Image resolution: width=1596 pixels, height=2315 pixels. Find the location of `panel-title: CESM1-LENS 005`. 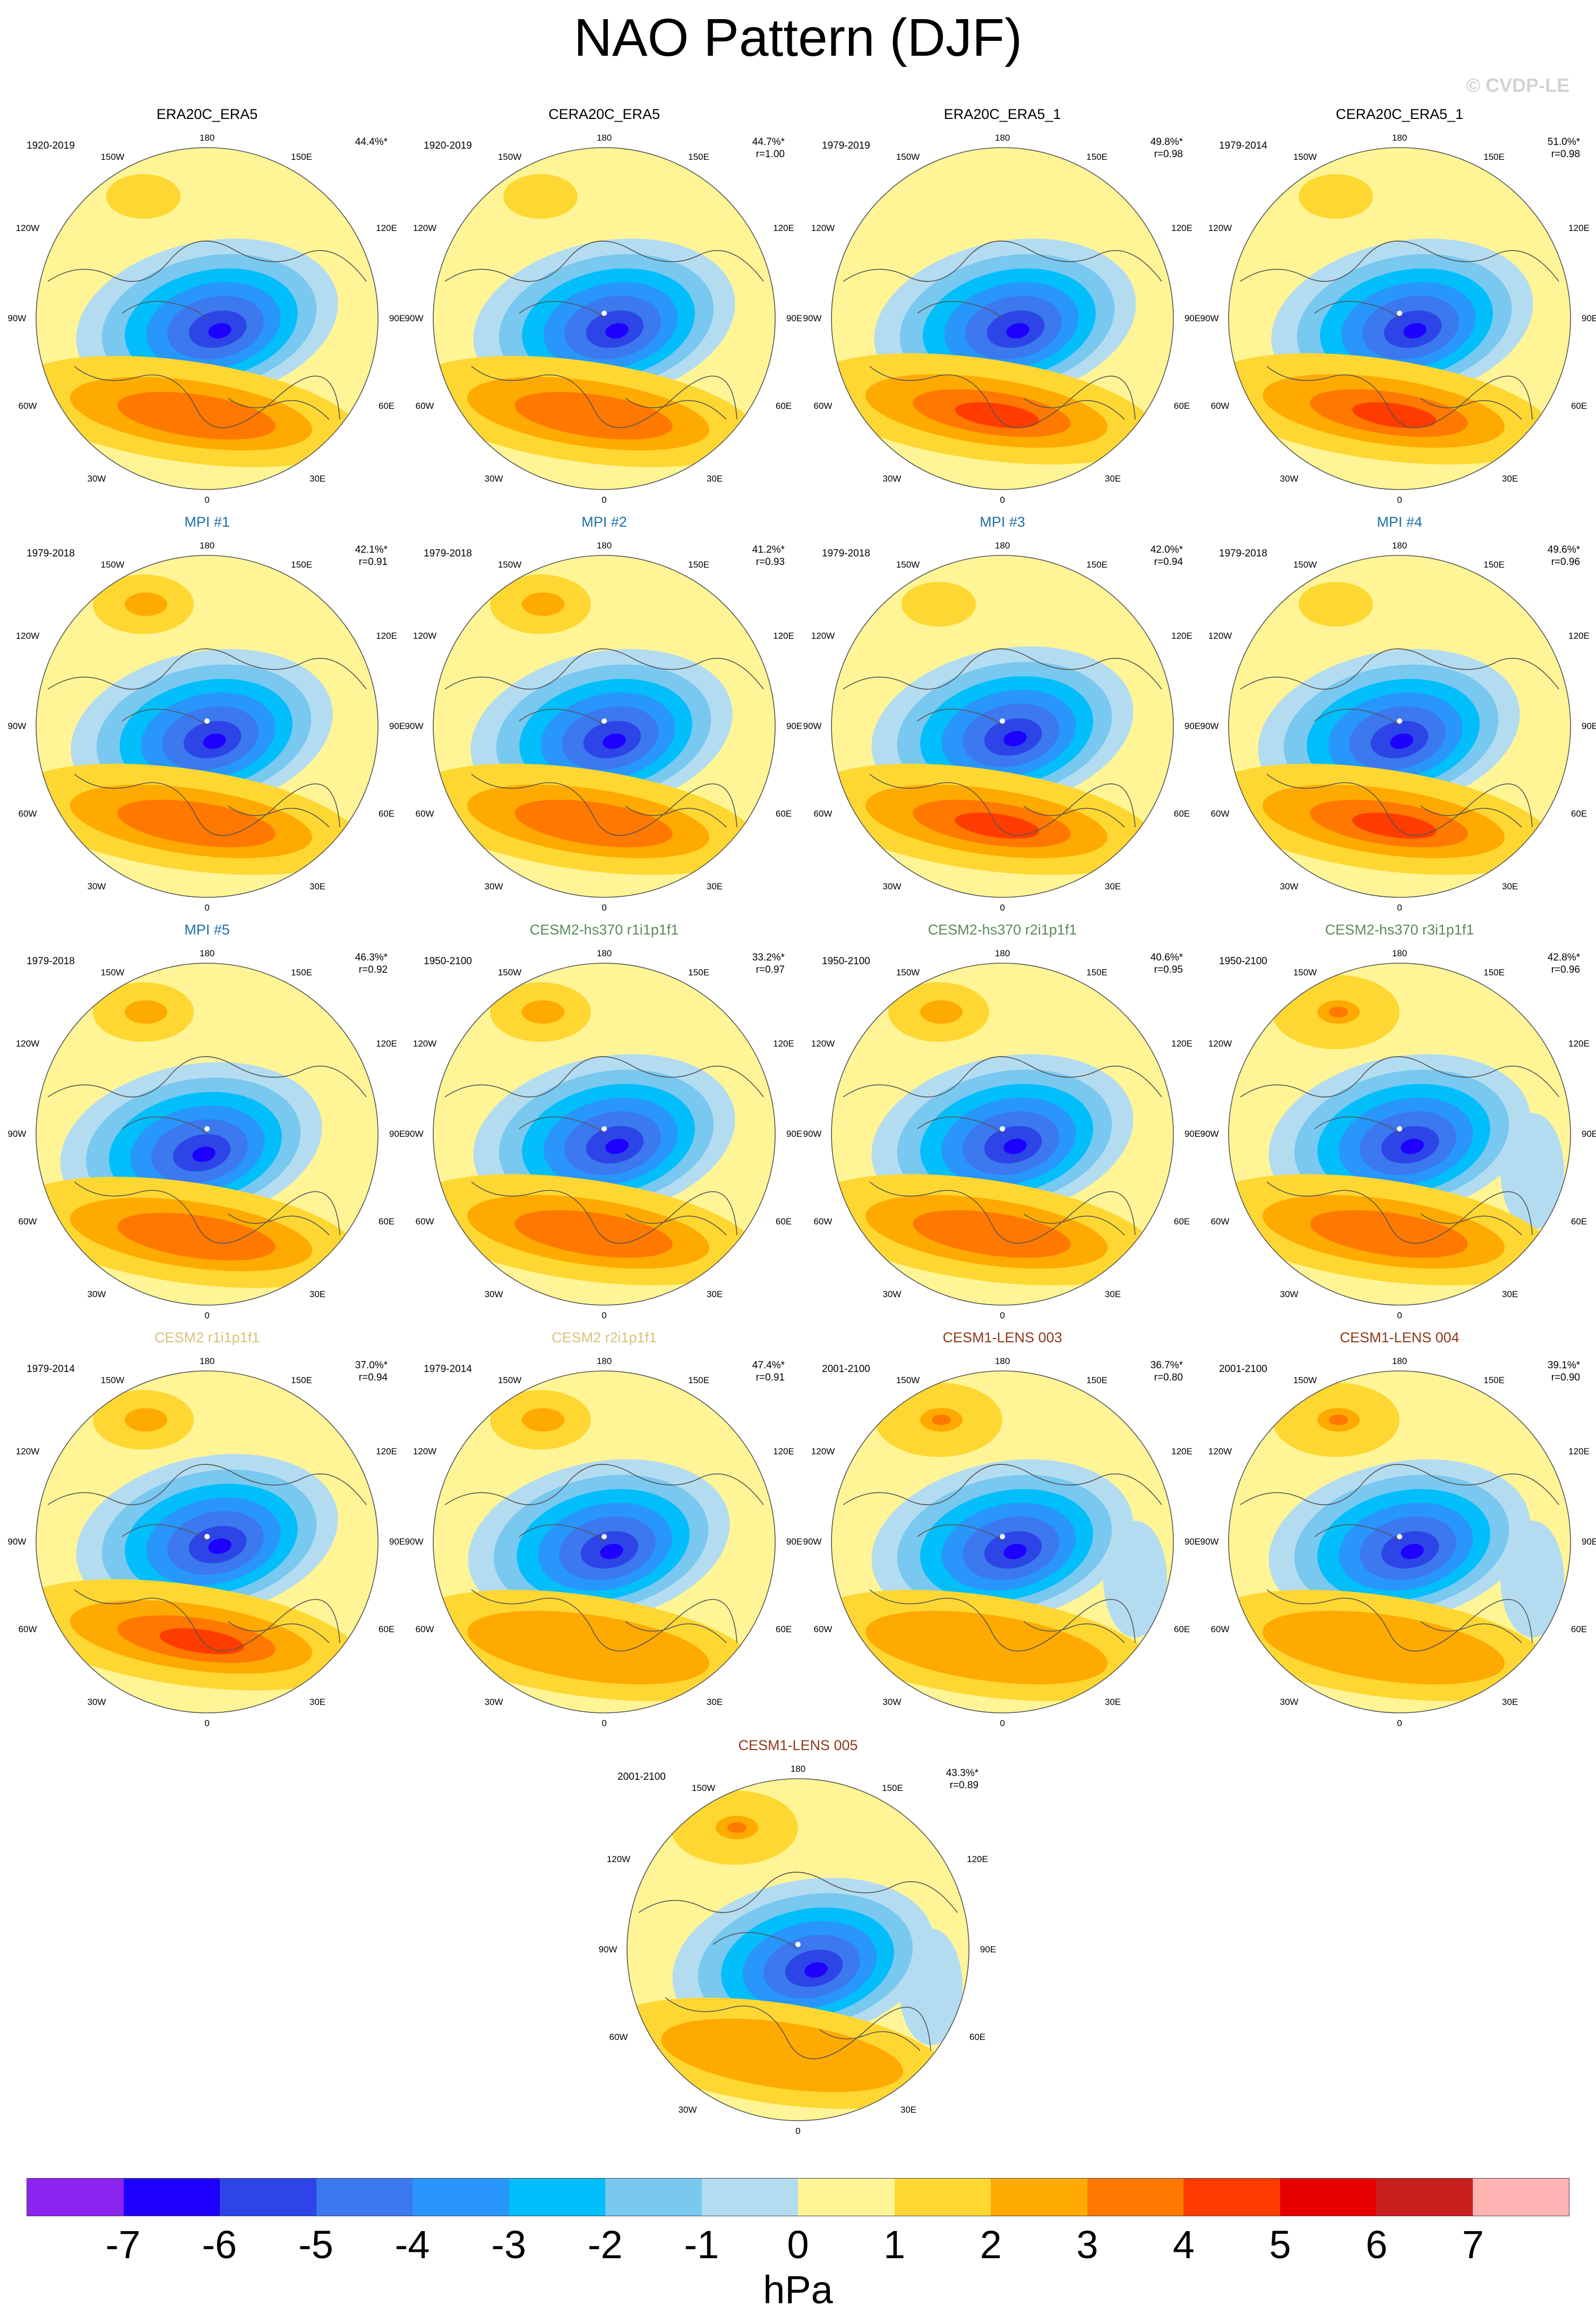

panel-title: CESM1-LENS 005 is located at coordinates (798, 1745).